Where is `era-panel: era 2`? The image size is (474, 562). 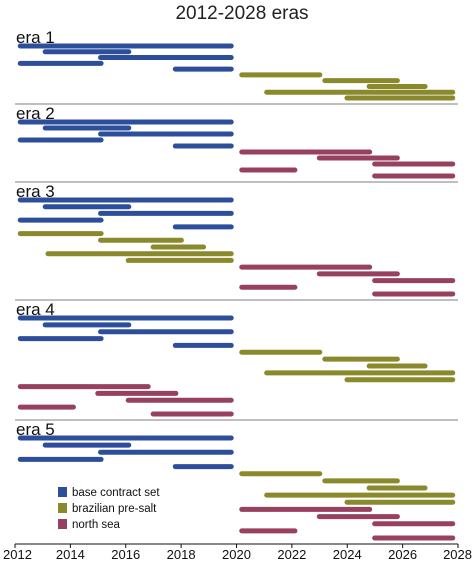 era-panel: era 2 is located at coordinates (236, 141).